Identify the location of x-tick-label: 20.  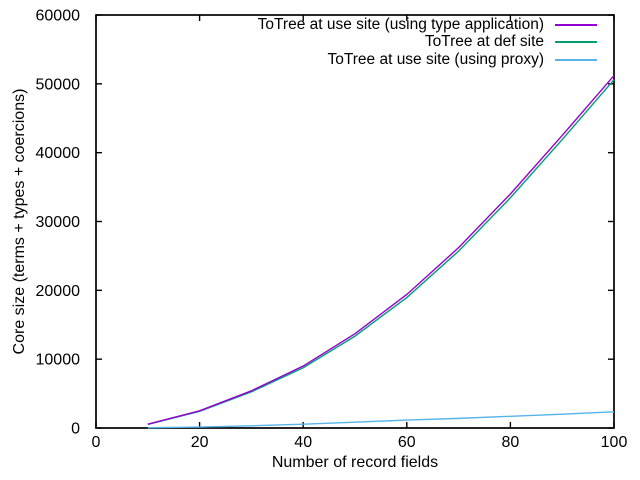
(200, 442).